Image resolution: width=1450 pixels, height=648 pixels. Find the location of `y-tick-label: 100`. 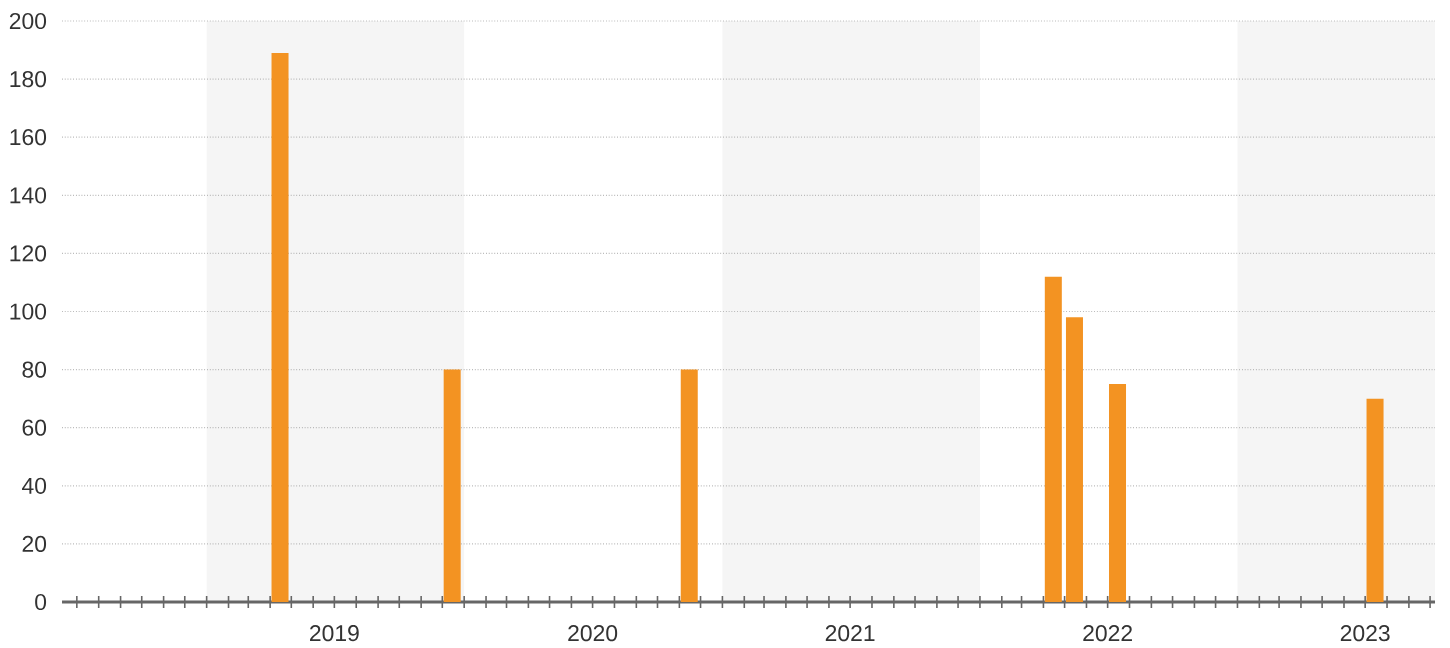

y-tick-label: 100 is located at coordinates (28, 311).